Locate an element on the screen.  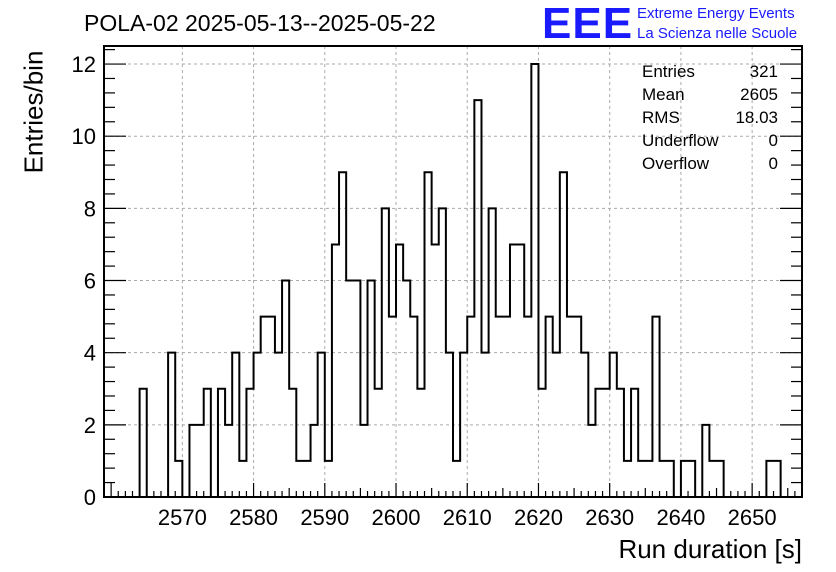
x-tick-label: 2580 is located at coordinates (253, 517).